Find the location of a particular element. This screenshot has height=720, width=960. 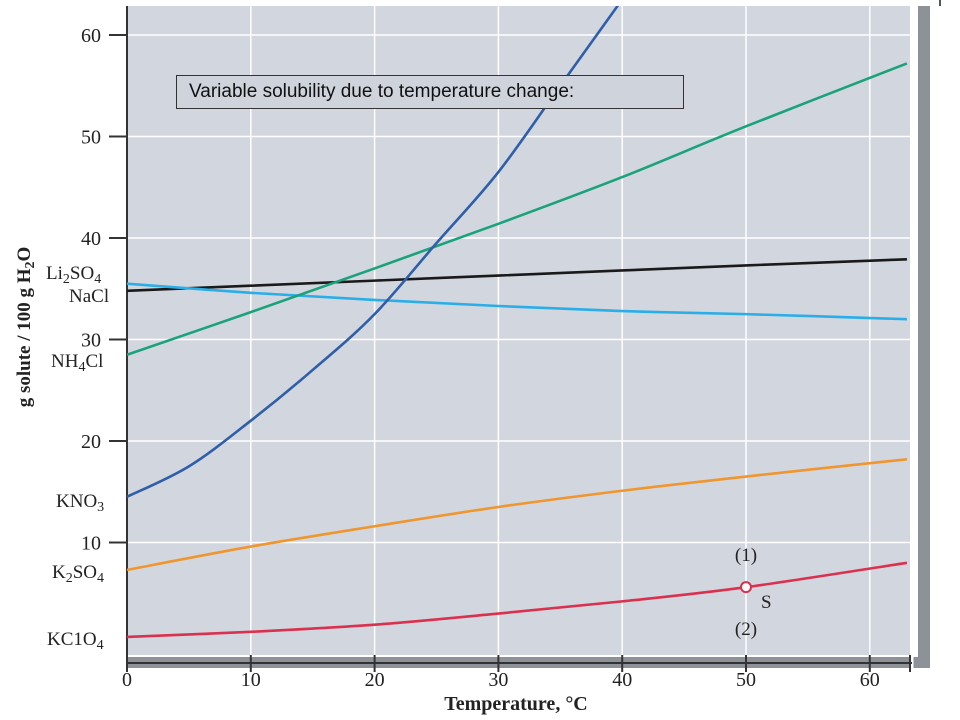

y-tick-labels: 10 20 30 40 50 60 is located at coordinates (91, 290).